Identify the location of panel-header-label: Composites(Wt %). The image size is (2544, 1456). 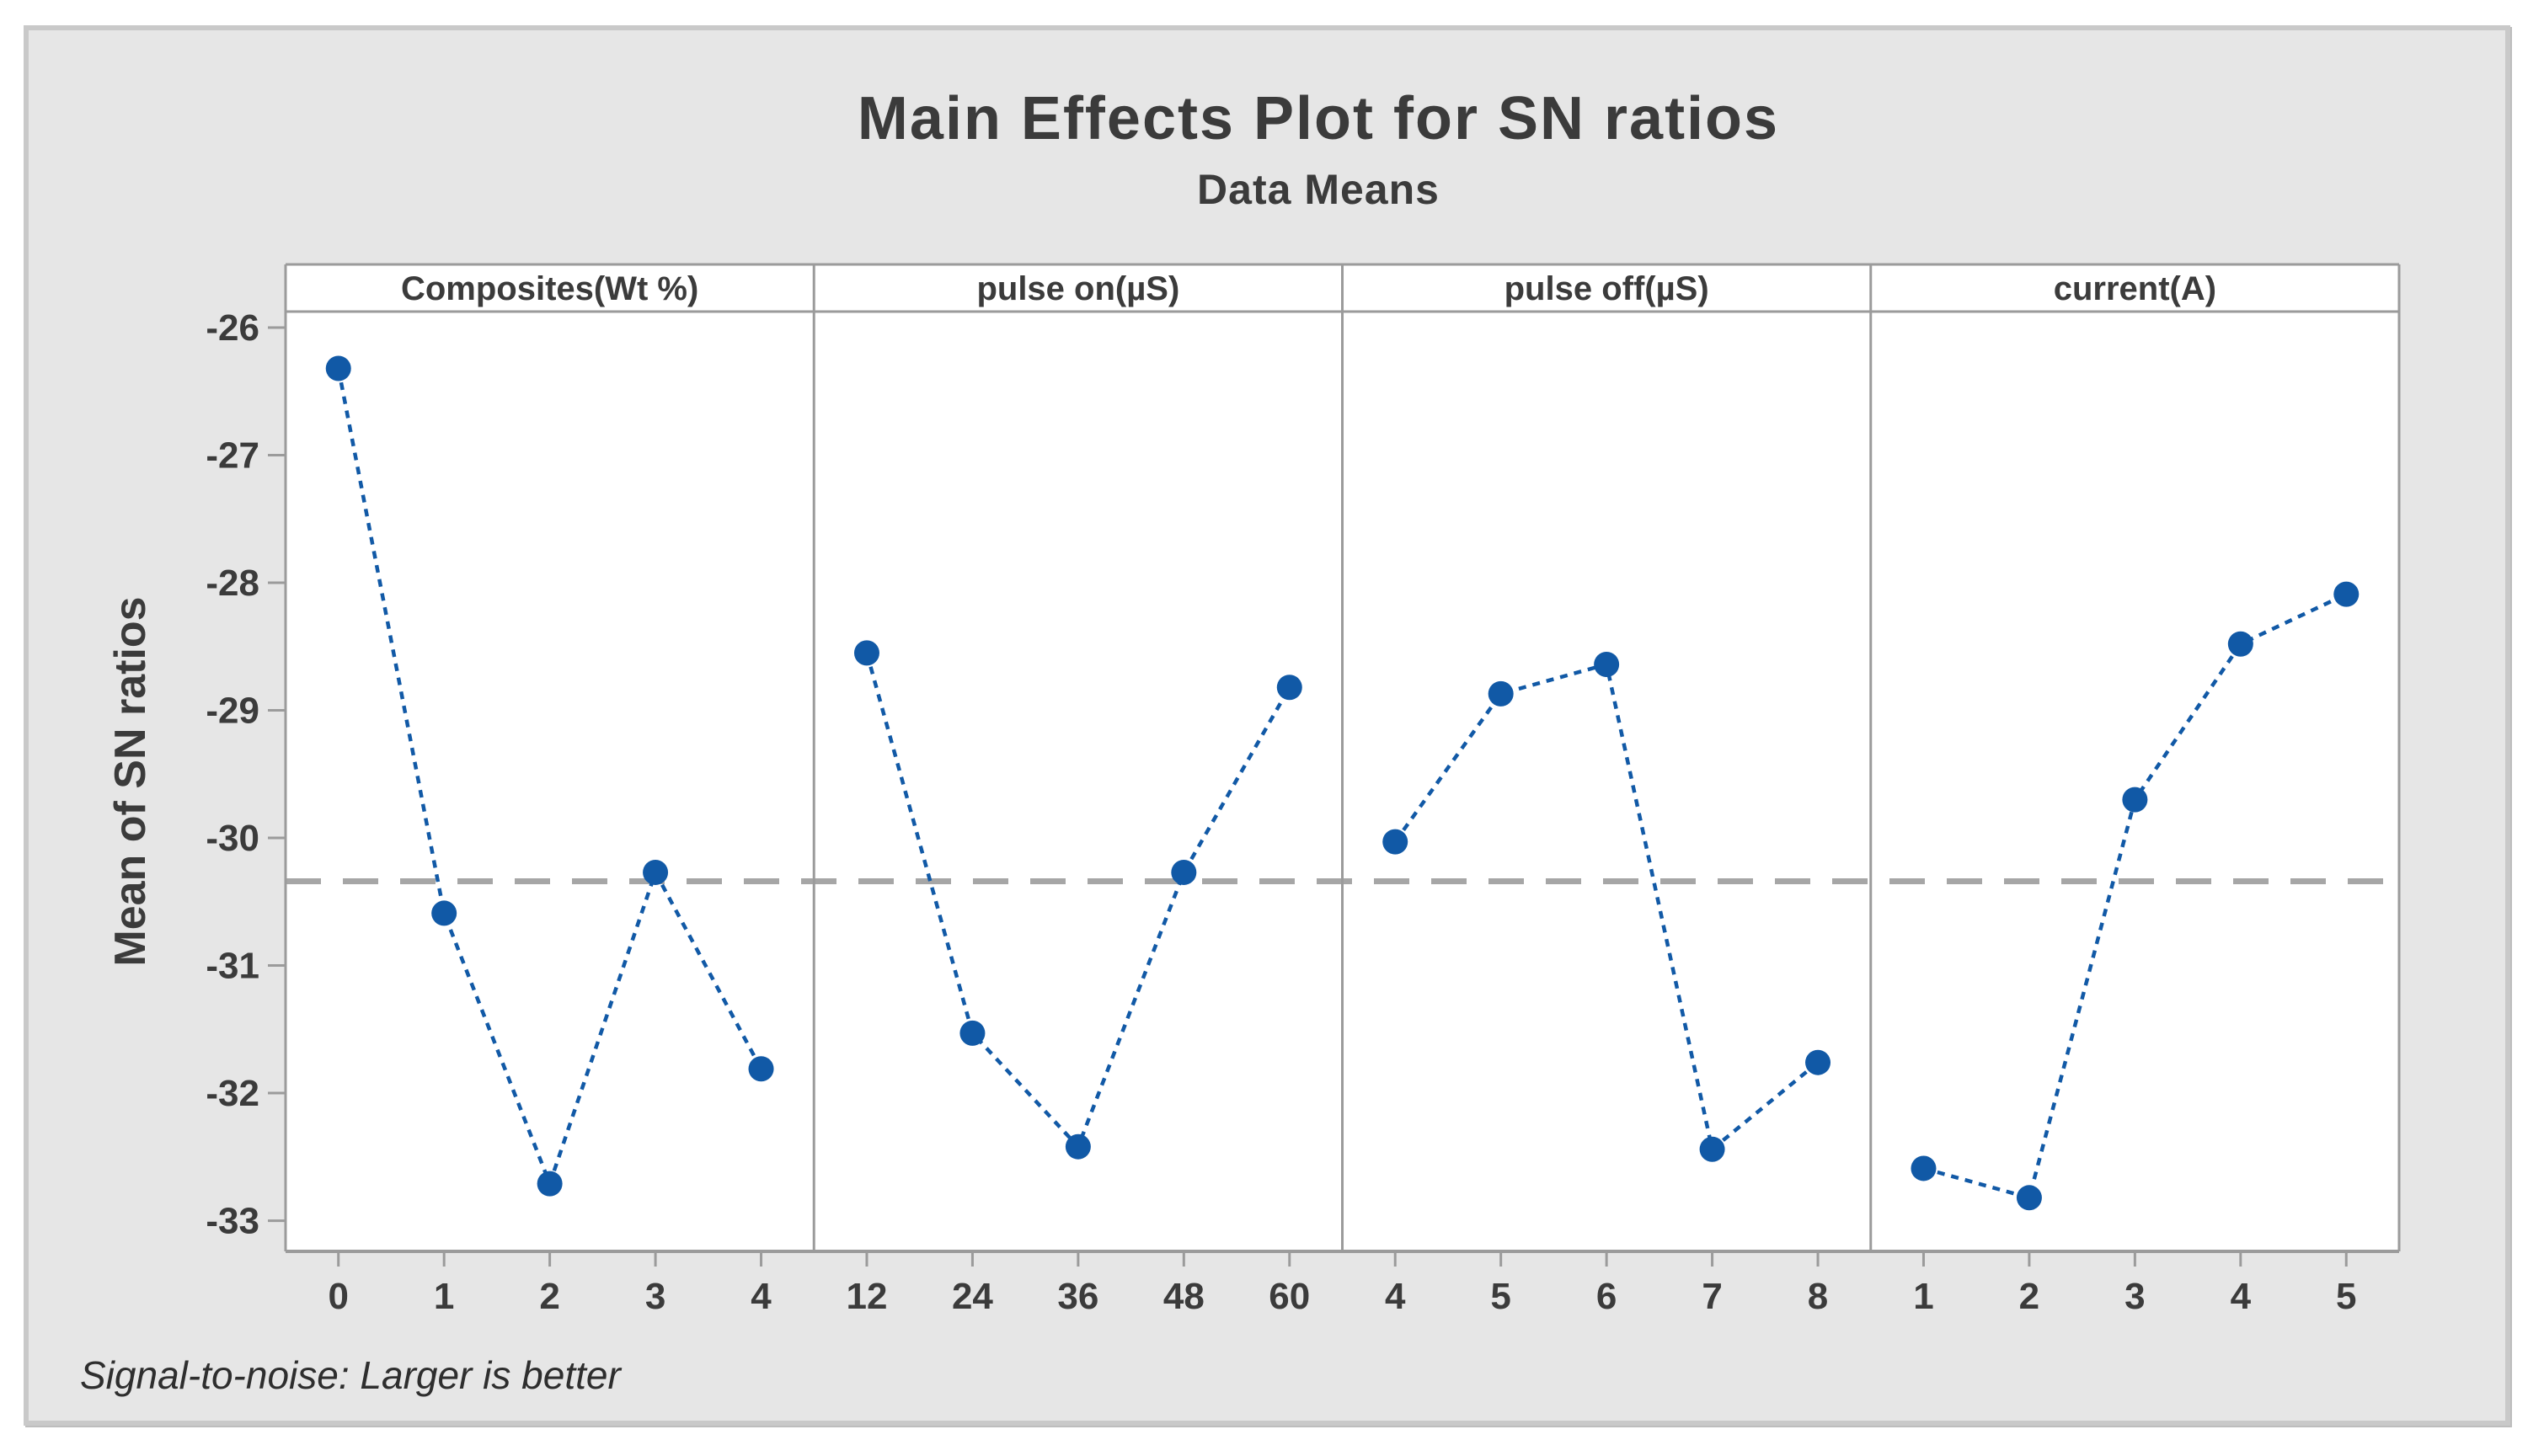
(549, 288).